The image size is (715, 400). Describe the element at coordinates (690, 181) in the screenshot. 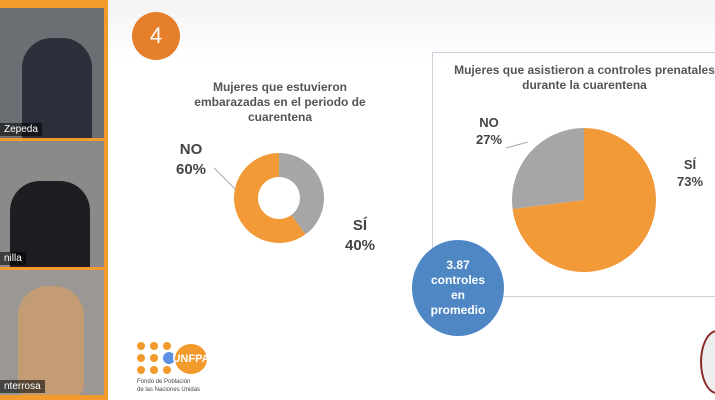

I see `value: 73%` at that location.